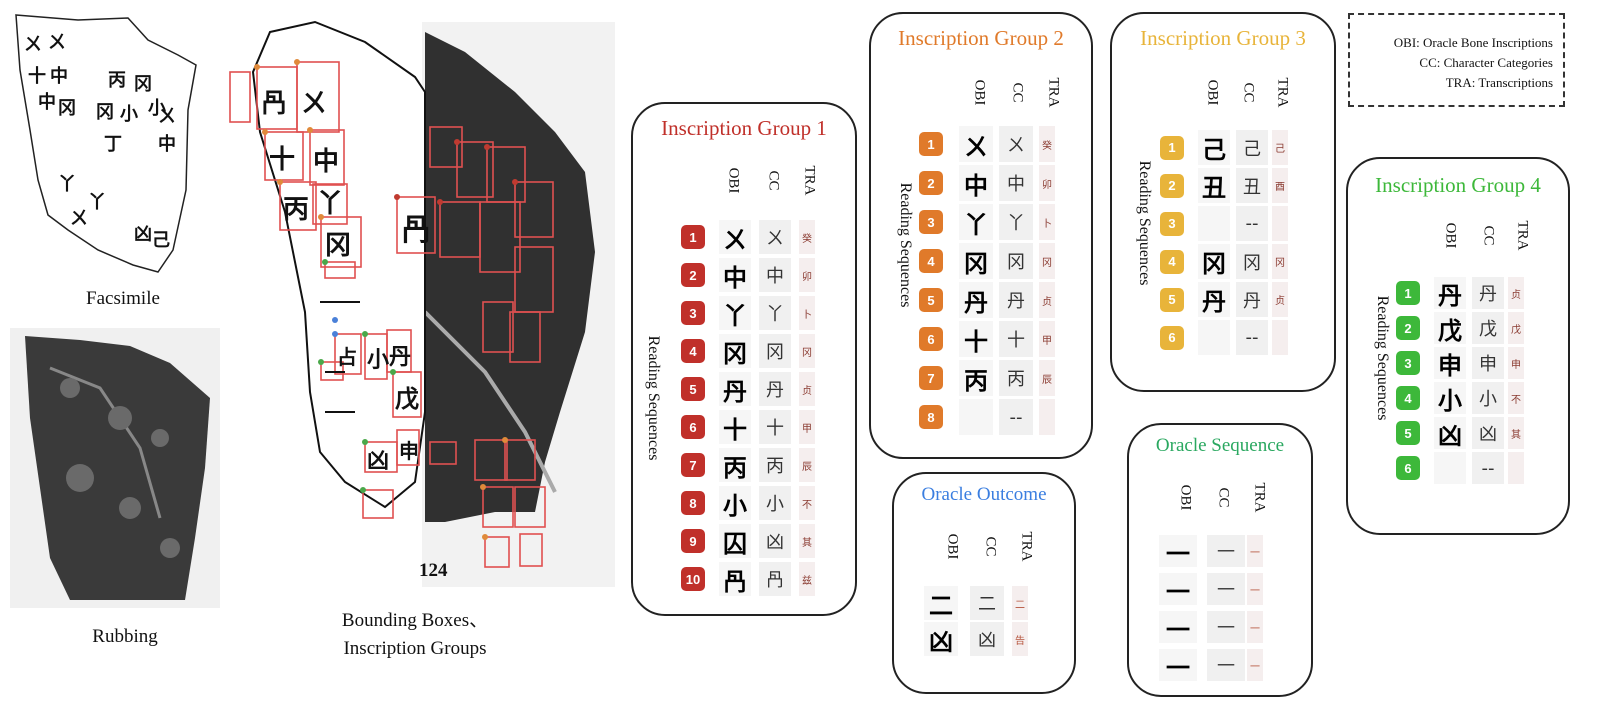 The width and height of the screenshot is (1600, 711). I want to click on cc-glyph: 丑, so click(1252, 185).